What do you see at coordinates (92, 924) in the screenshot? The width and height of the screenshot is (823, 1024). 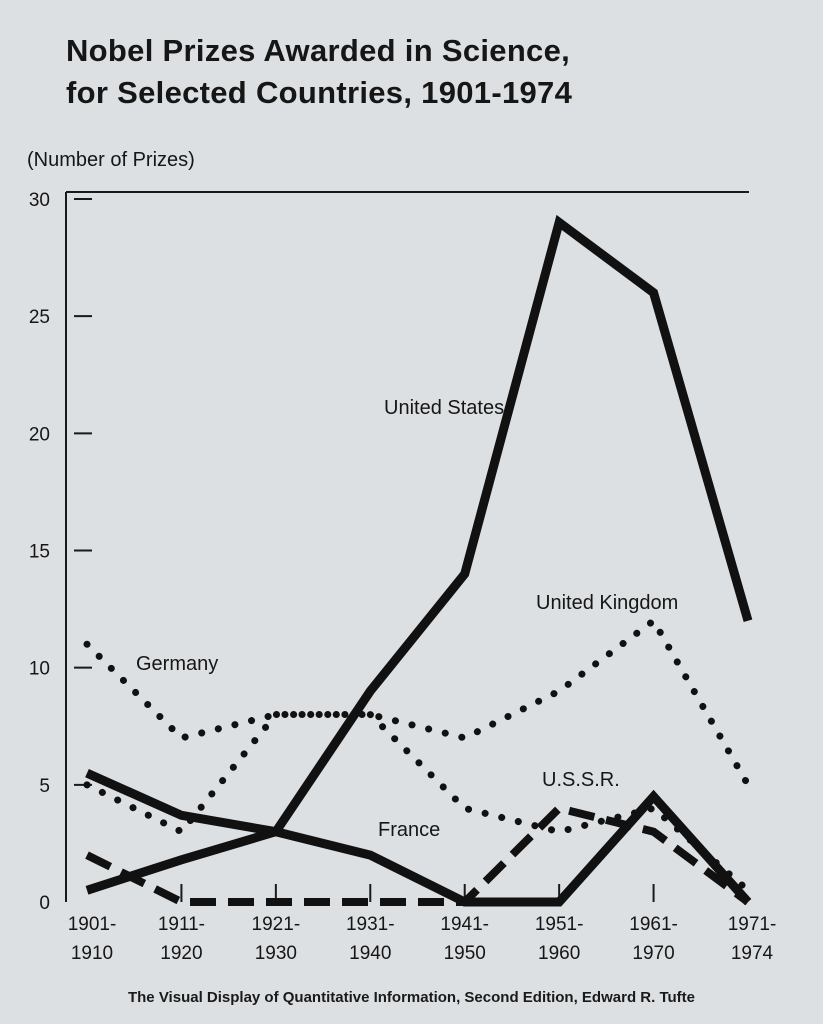 I see `x-tick-label-0-line1: 1901-` at bounding box center [92, 924].